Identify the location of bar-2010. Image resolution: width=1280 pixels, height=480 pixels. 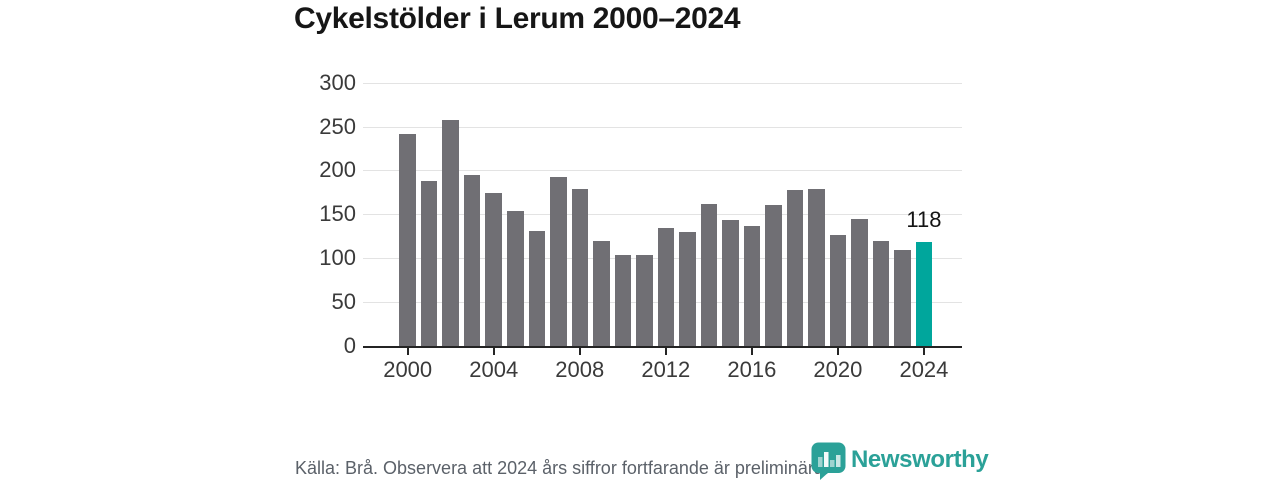
(623, 300).